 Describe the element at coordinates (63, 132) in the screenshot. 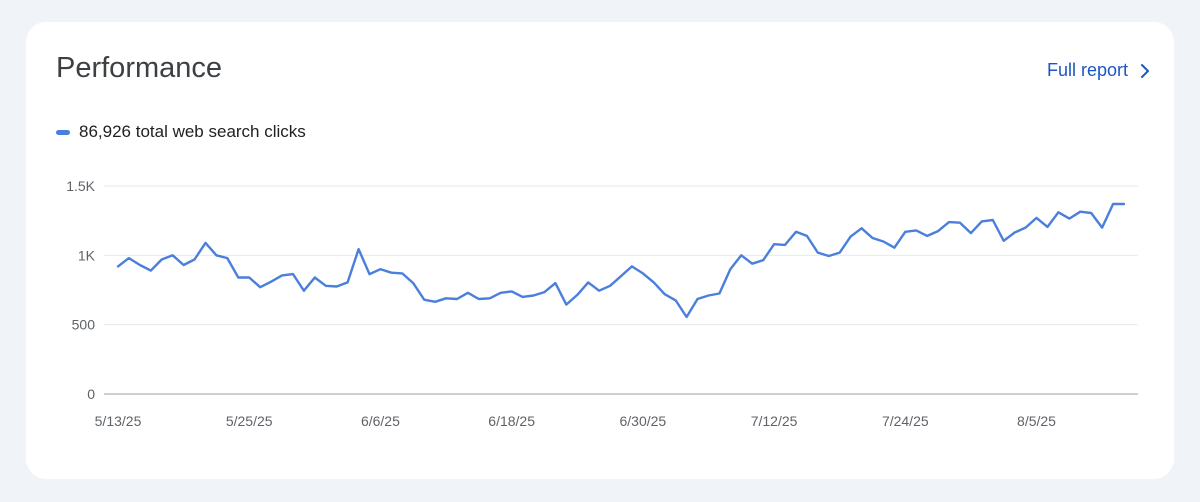

I see `legend-swatch` at that location.